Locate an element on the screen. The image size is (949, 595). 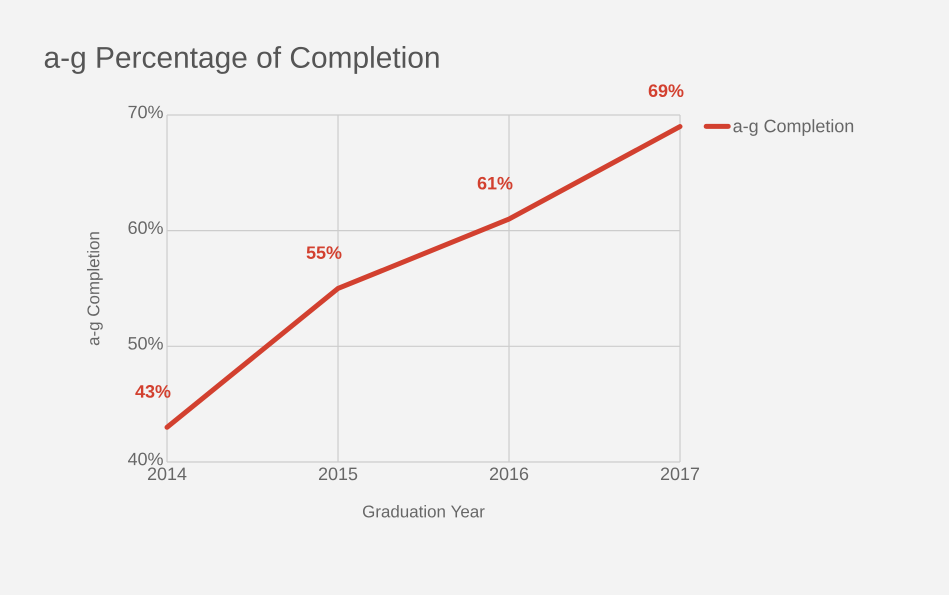
x-tick-label: 2017 is located at coordinates (680, 473).